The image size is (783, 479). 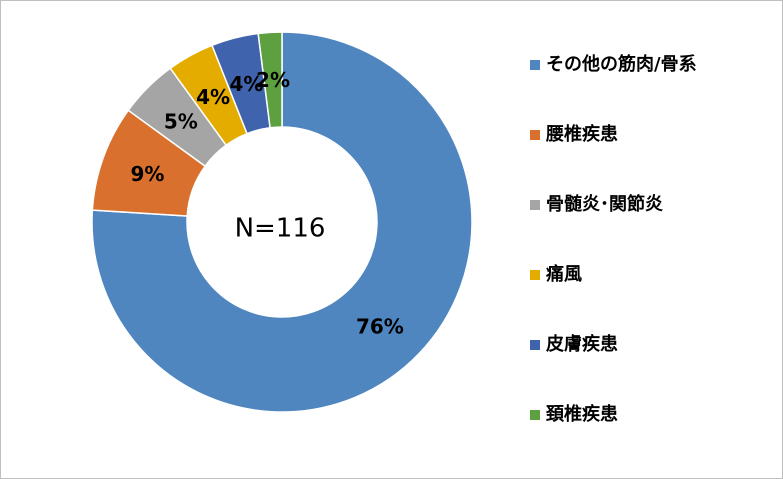 I want to click on data-label: 2%, so click(x=273, y=80).